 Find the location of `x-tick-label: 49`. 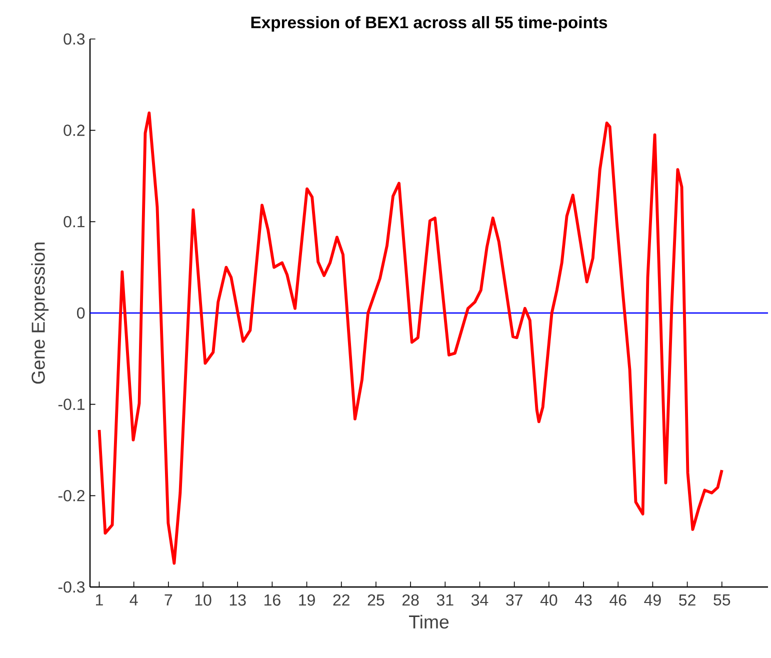

x-tick-label: 49 is located at coordinates (652, 600).